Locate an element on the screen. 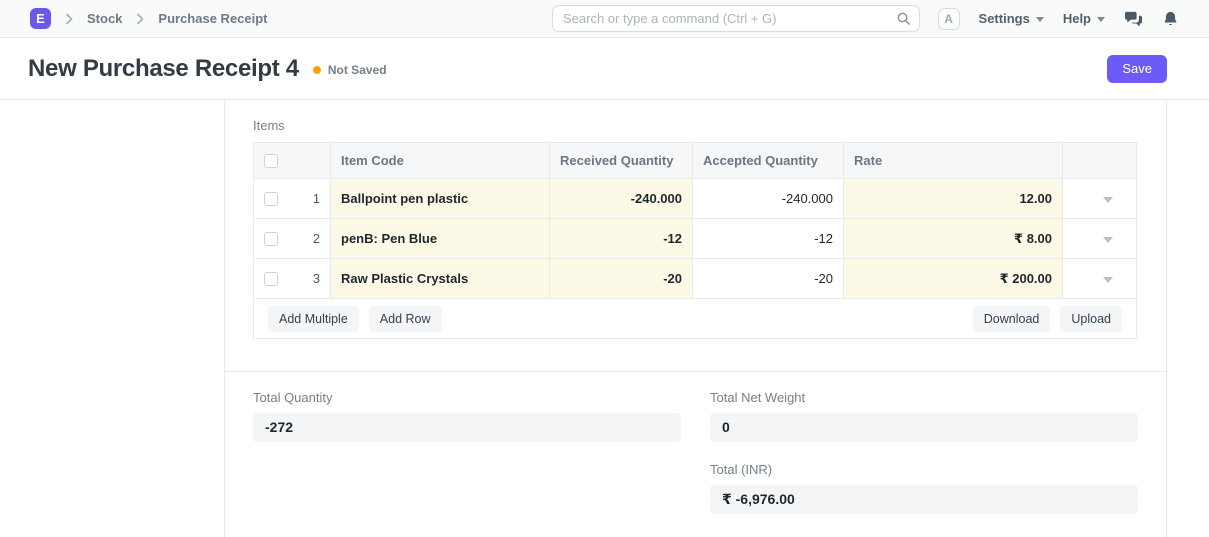 This screenshot has width=1209, height=537. total-quantity-value: -272 is located at coordinates (467, 427).